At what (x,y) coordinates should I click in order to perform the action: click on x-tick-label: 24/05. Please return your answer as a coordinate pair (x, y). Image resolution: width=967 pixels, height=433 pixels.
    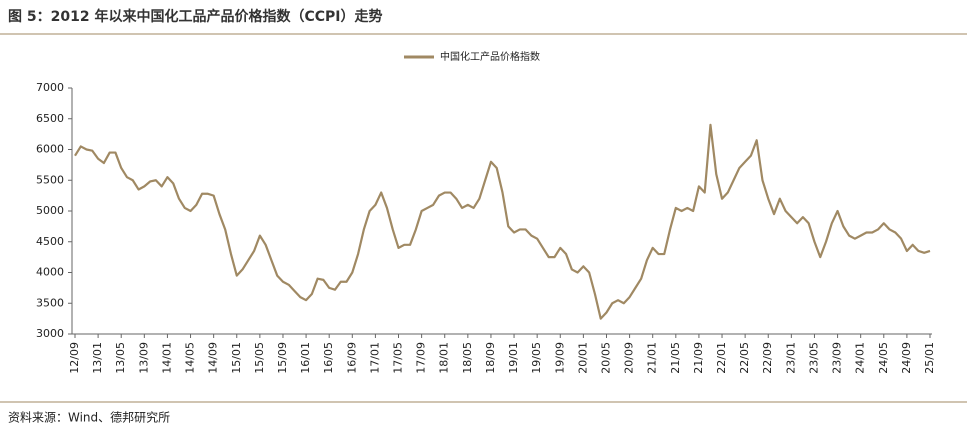
    Looking at the image, I should click on (883, 358).